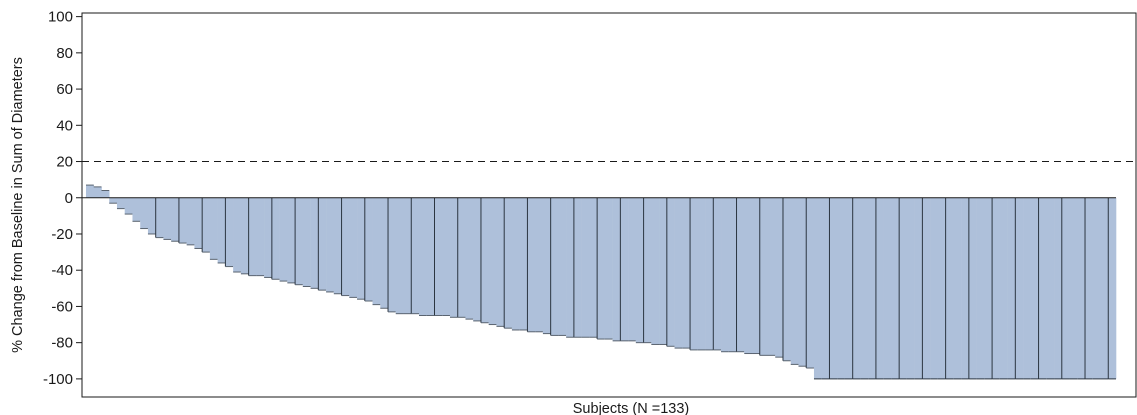  I want to click on y-tick-label: -40, so click(62, 270).